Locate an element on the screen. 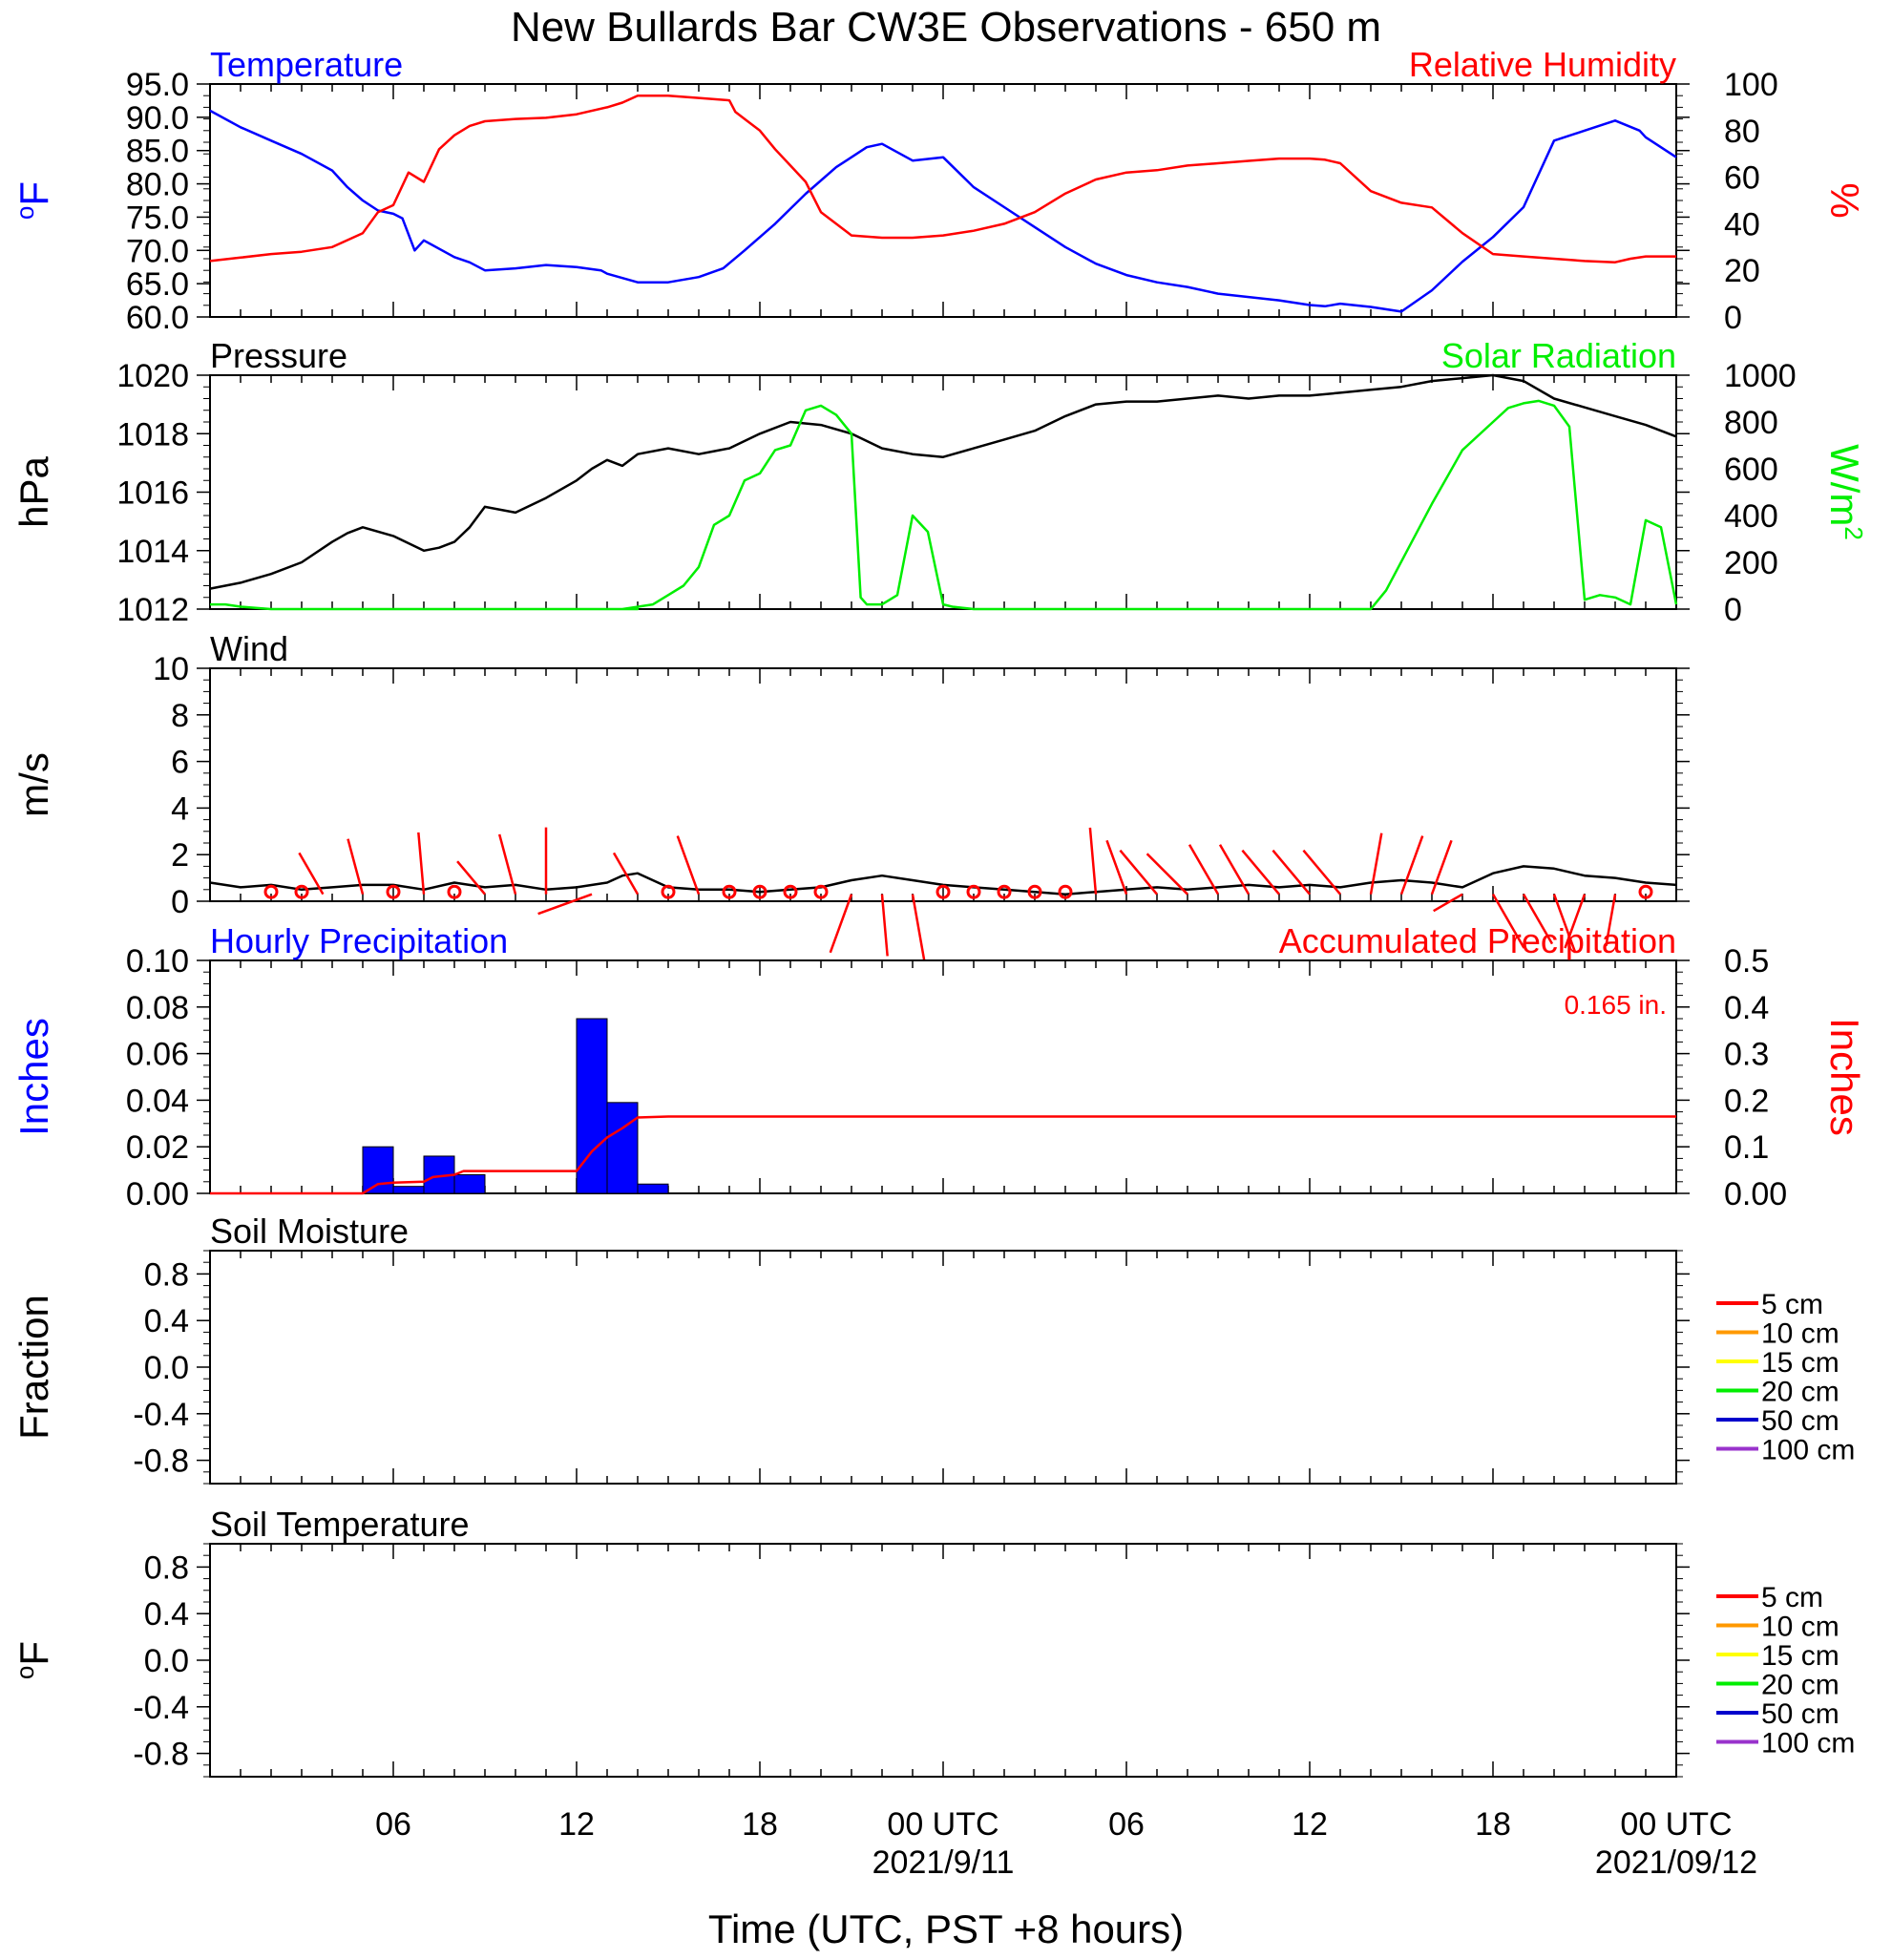  y-right-tick-label: 0.2 is located at coordinates (1746, 1101).